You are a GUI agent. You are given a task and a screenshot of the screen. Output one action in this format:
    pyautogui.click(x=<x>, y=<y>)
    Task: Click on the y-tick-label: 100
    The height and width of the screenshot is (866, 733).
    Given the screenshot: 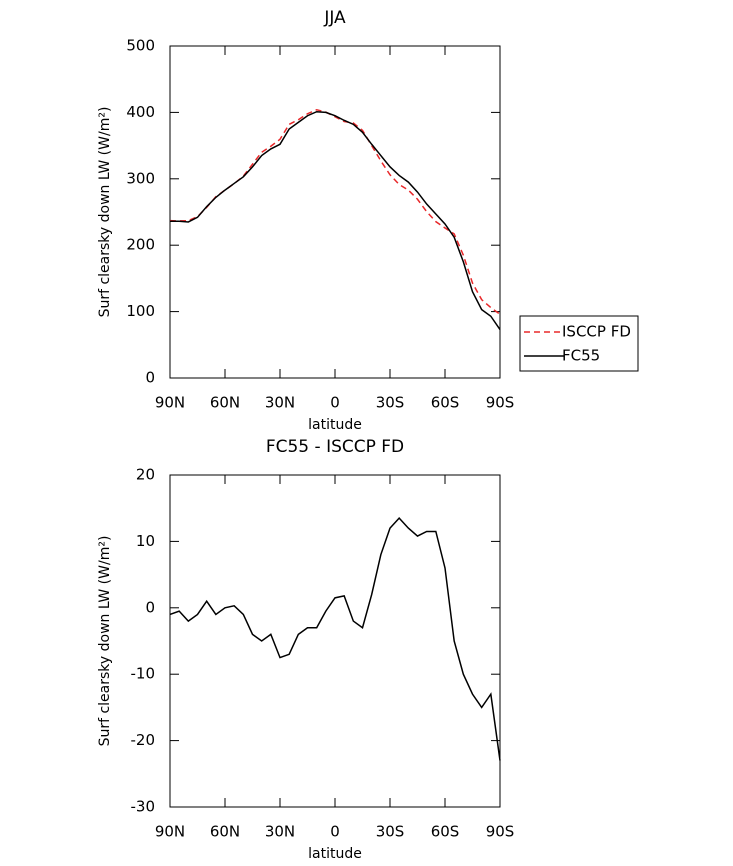 What is the action you would take?
    pyautogui.click(x=140, y=311)
    